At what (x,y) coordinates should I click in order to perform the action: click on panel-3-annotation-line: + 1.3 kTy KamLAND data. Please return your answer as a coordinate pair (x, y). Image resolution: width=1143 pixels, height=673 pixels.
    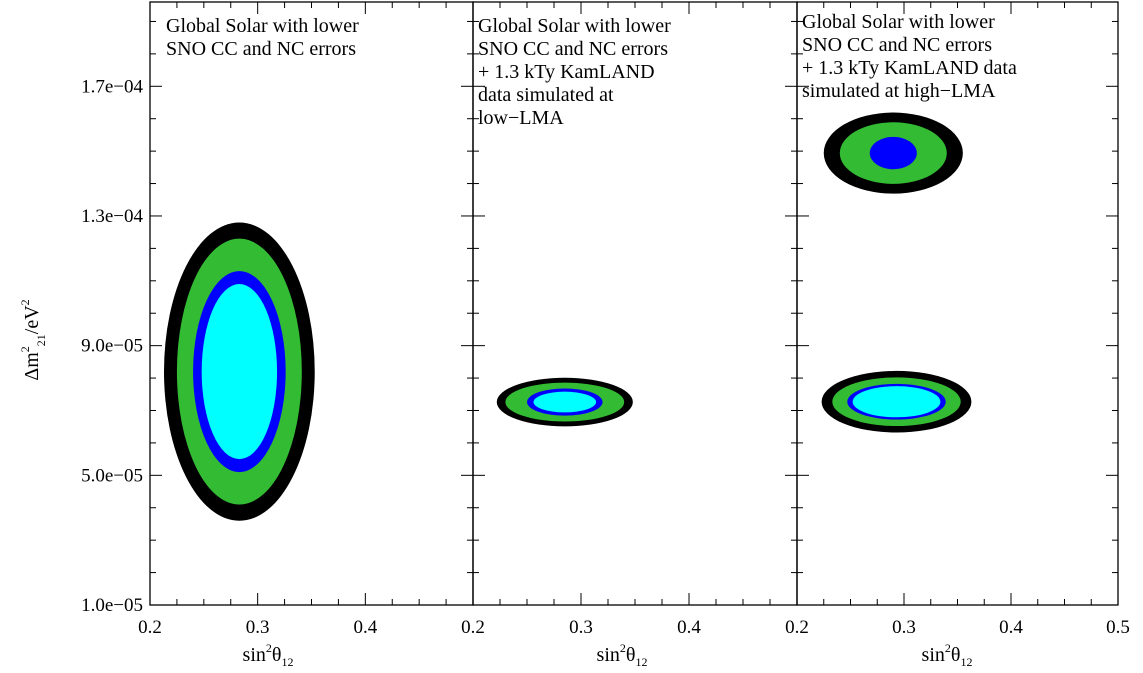
    Looking at the image, I should click on (909, 68).